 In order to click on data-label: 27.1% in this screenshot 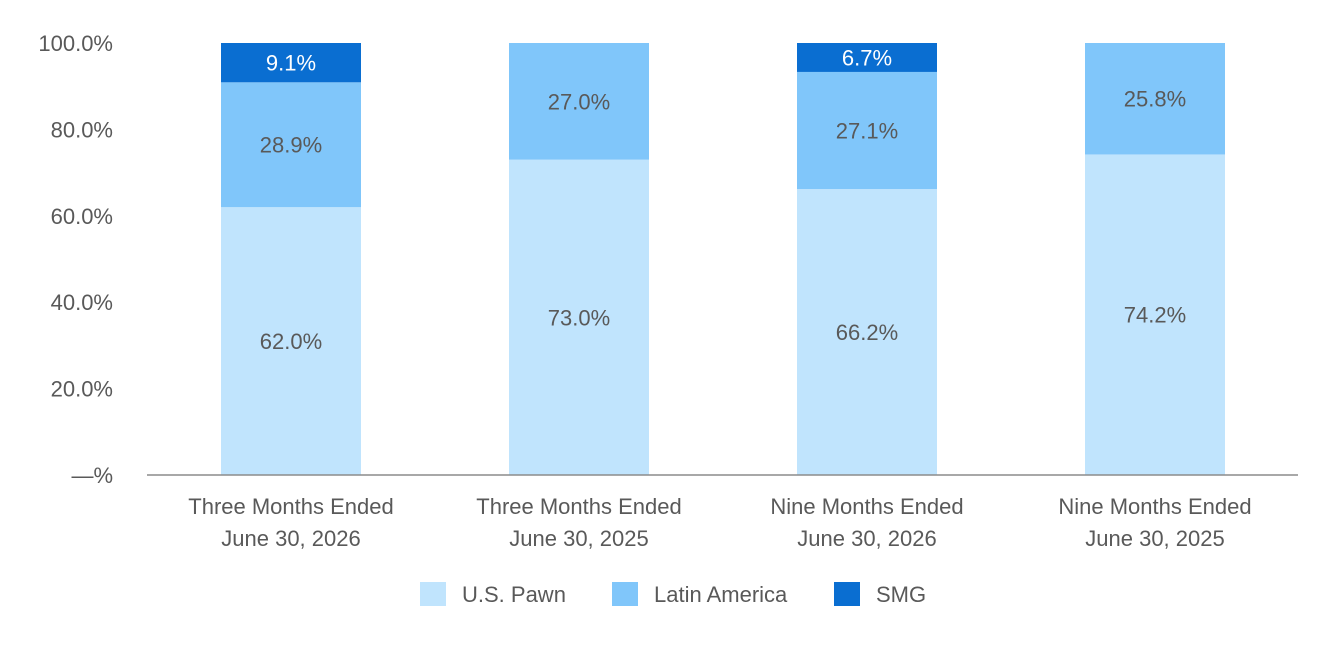, I will do `click(867, 130)`.